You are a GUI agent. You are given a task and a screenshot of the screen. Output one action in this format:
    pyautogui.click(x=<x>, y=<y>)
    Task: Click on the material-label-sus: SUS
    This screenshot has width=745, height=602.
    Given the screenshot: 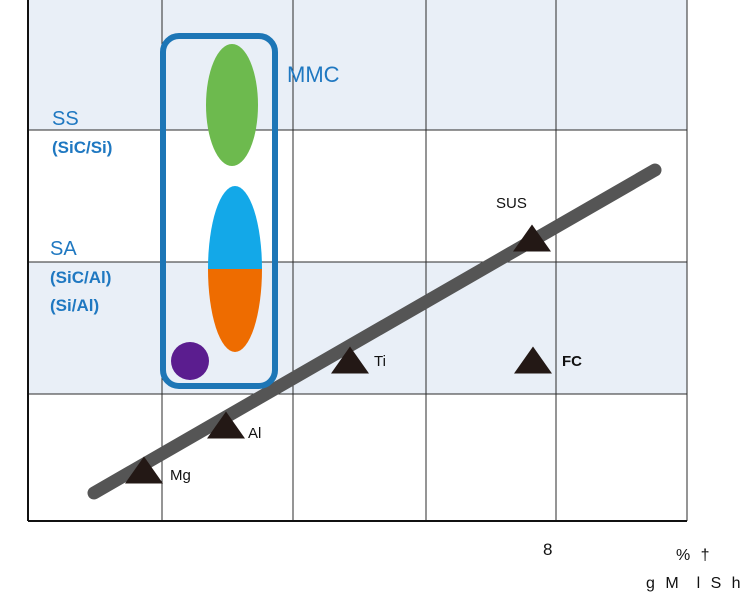 What is the action you would take?
    pyautogui.click(x=511, y=203)
    